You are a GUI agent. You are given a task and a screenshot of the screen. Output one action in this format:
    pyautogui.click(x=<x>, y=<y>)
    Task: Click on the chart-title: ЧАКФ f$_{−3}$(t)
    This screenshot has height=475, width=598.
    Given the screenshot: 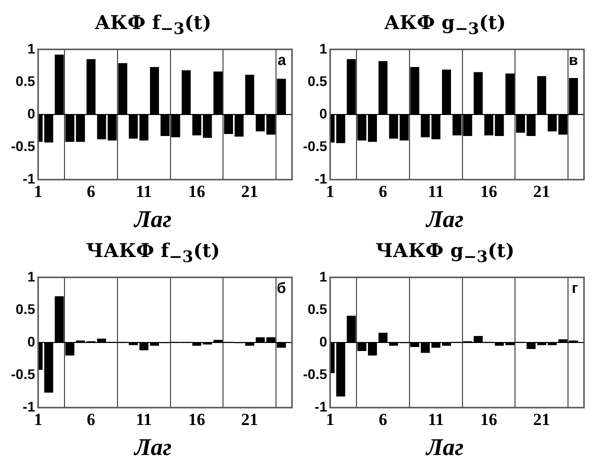 What is the action you would take?
    pyautogui.click(x=153, y=252)
    